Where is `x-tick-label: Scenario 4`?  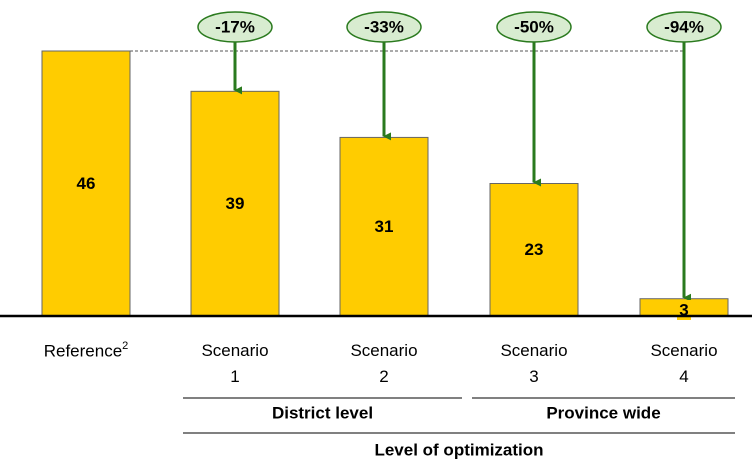 x-tick-label: Scenario 4 is located at coordinates (683, 363).